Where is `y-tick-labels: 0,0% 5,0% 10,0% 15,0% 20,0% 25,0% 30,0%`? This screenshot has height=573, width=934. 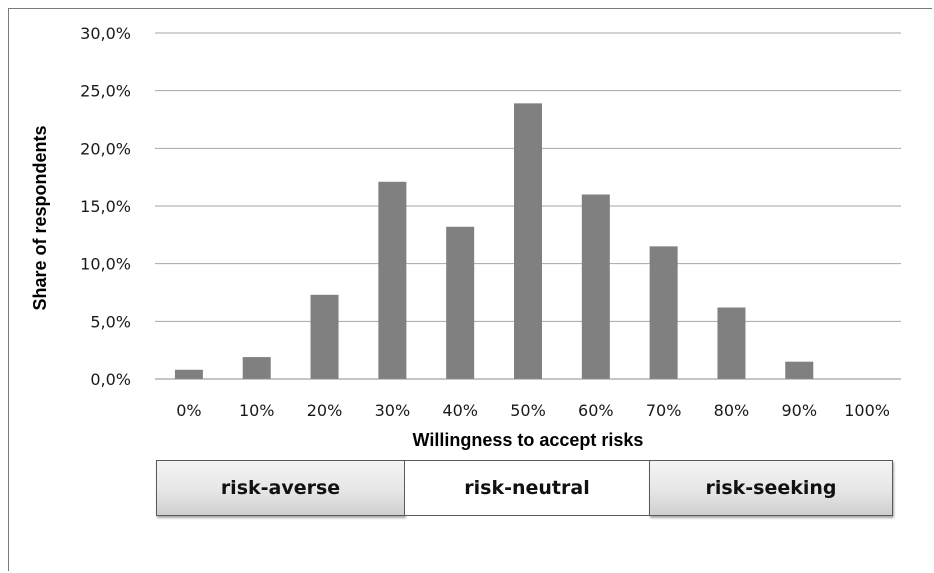 y-tick-labels: 0,0% 5,0% 10,0% 15,0% 20,0% 25,0% 30,0% is located at coordinates (105, 206).